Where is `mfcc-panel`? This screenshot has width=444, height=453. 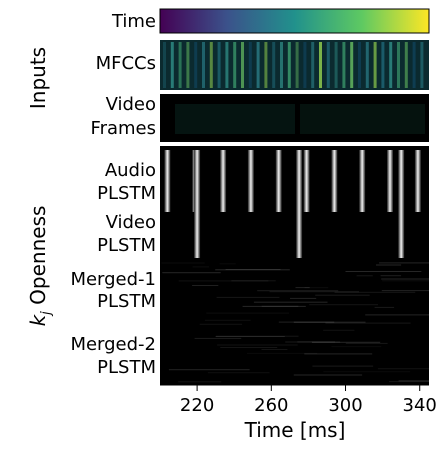
mfcc-panel is located at coordinates (294, 65).